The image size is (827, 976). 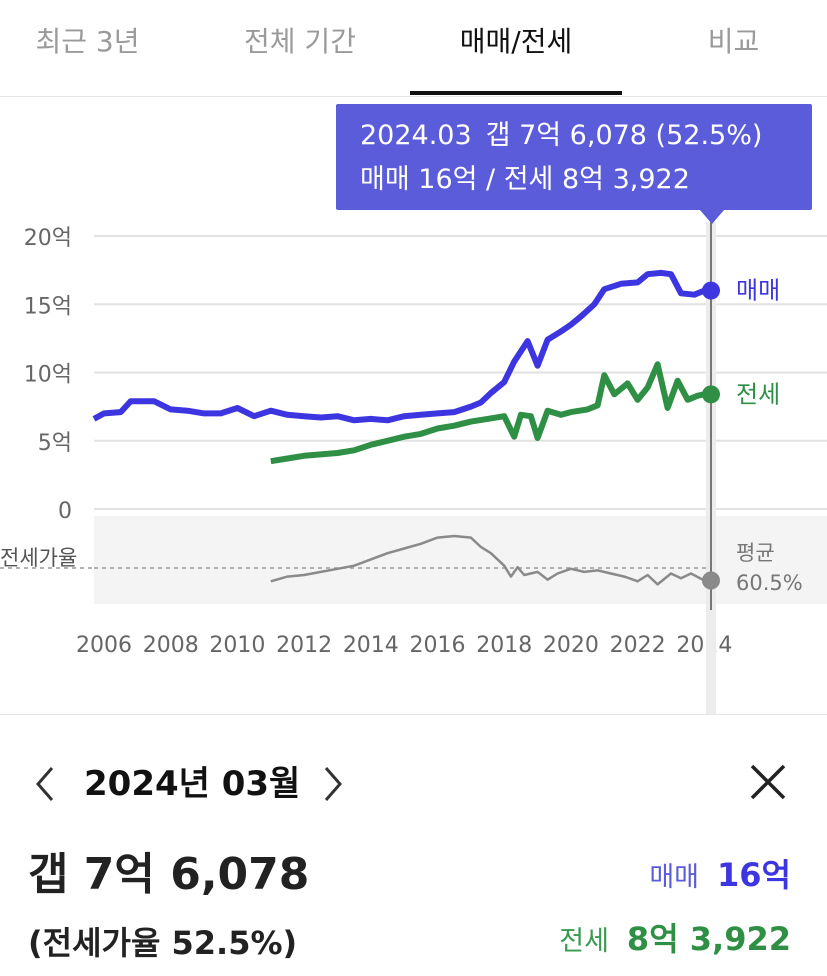 I want to click on sale-summary: 매매 16억, so click(x=720, y=873).